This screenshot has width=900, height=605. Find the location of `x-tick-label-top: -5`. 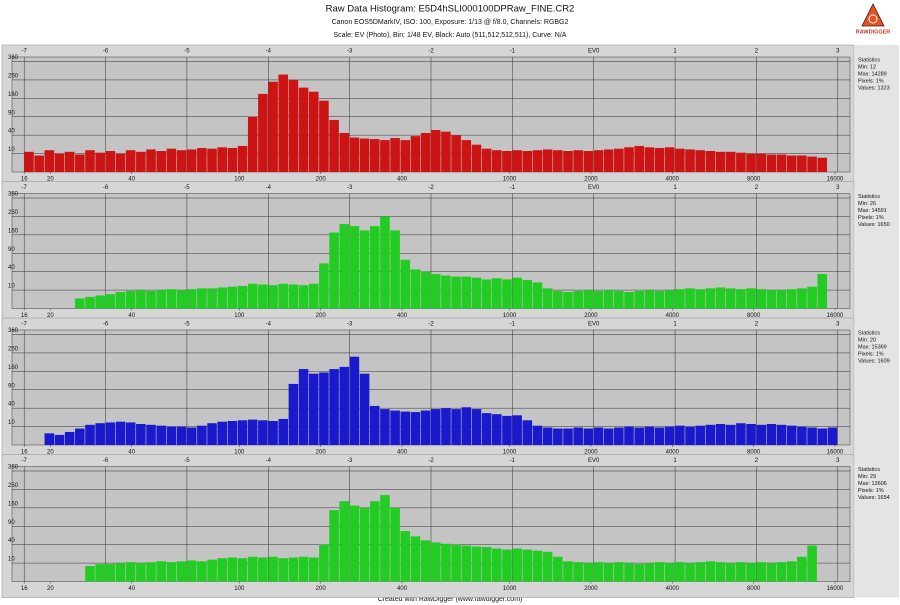

x-tick-label-top: -5 is located at coordinates (187, 461).